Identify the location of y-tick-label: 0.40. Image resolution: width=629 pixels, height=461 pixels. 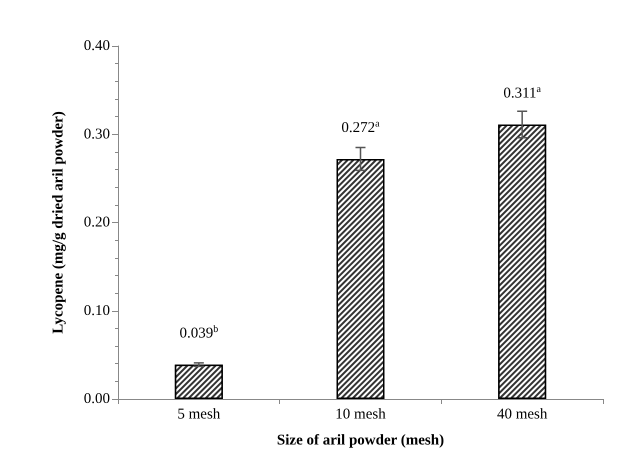
(97, 46).